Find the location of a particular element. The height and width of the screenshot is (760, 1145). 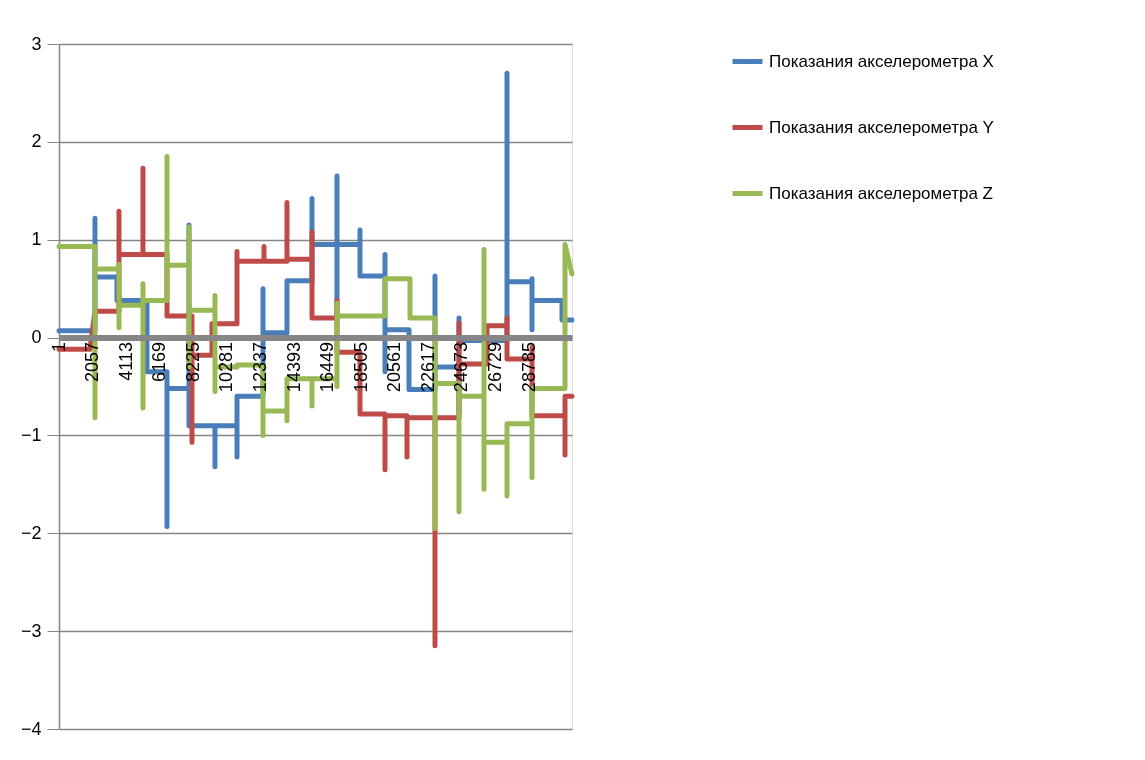

x-tick-label: 22617 is located at coordinates (427, 367).